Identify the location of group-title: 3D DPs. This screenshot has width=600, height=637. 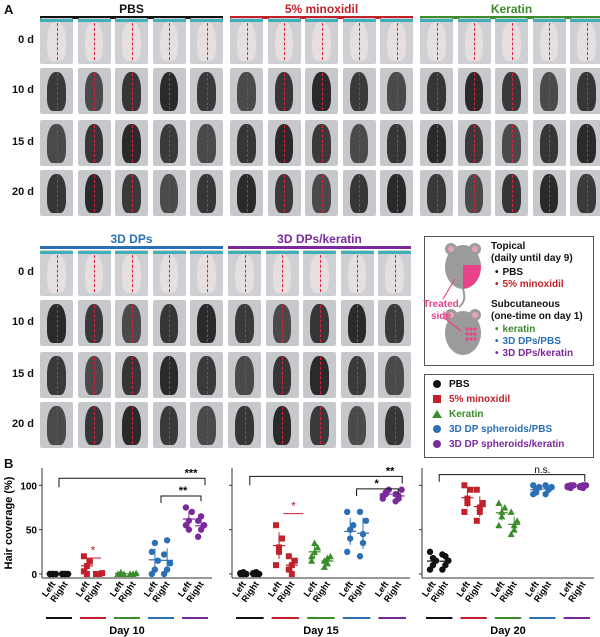
(131, 239).